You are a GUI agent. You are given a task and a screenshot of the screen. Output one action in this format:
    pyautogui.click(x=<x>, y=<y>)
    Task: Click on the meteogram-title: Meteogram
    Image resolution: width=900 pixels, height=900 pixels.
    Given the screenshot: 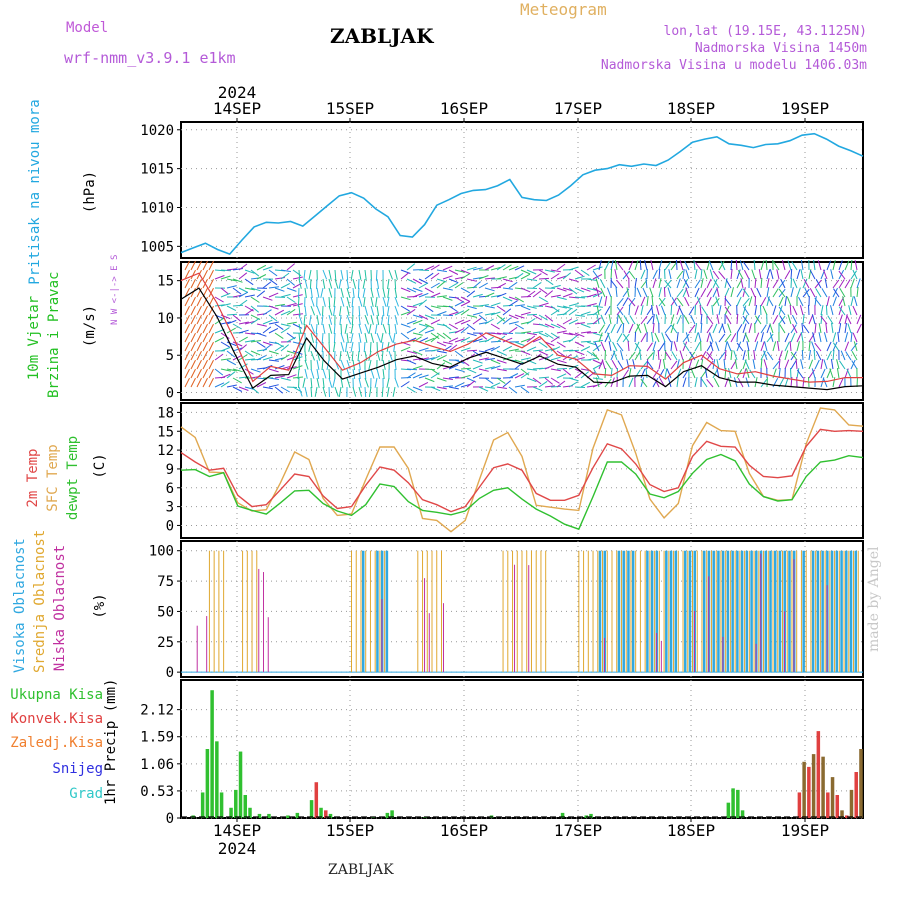 What is the action you would take?
    pyautogui.click(x=563, y=9)
    